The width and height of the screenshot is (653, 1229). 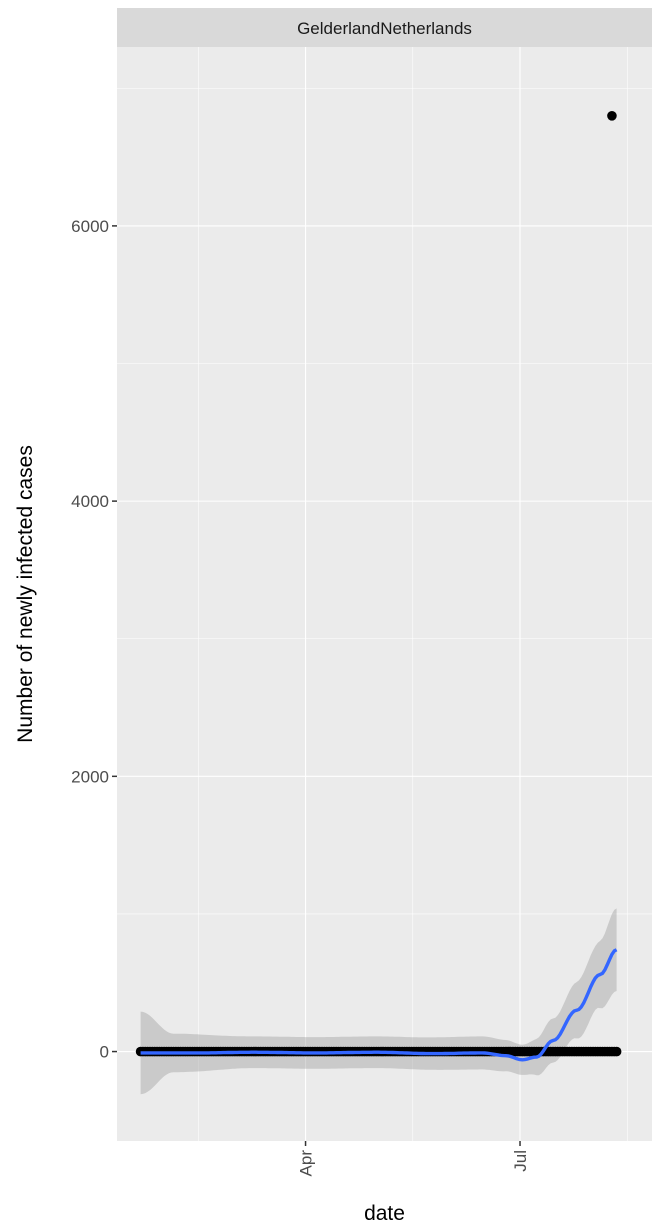 I want to click on smooth-curve, so click(x=379, y=1005).